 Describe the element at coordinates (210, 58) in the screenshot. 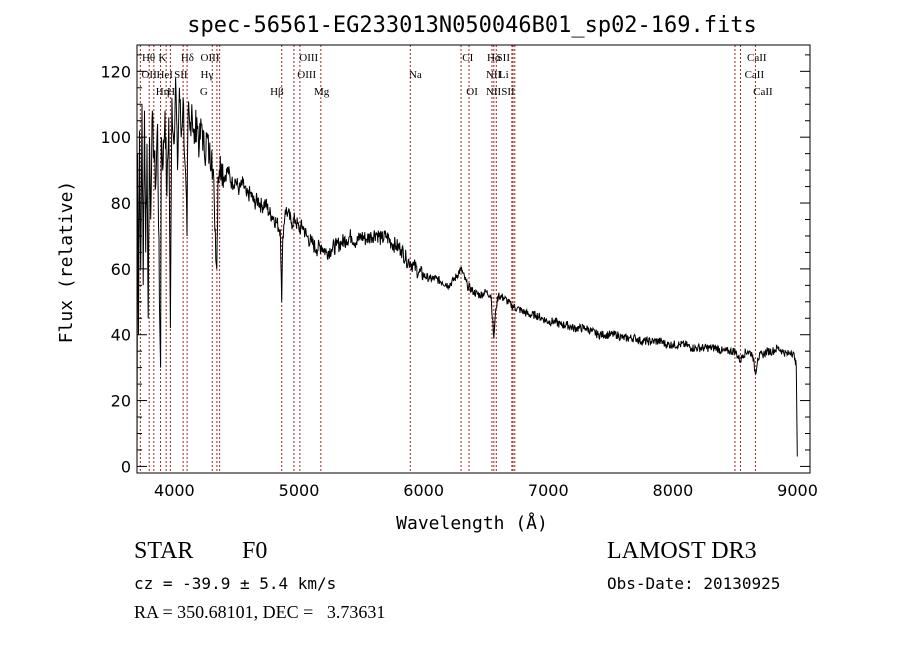

I see `line-label-3: OIII` at that location.